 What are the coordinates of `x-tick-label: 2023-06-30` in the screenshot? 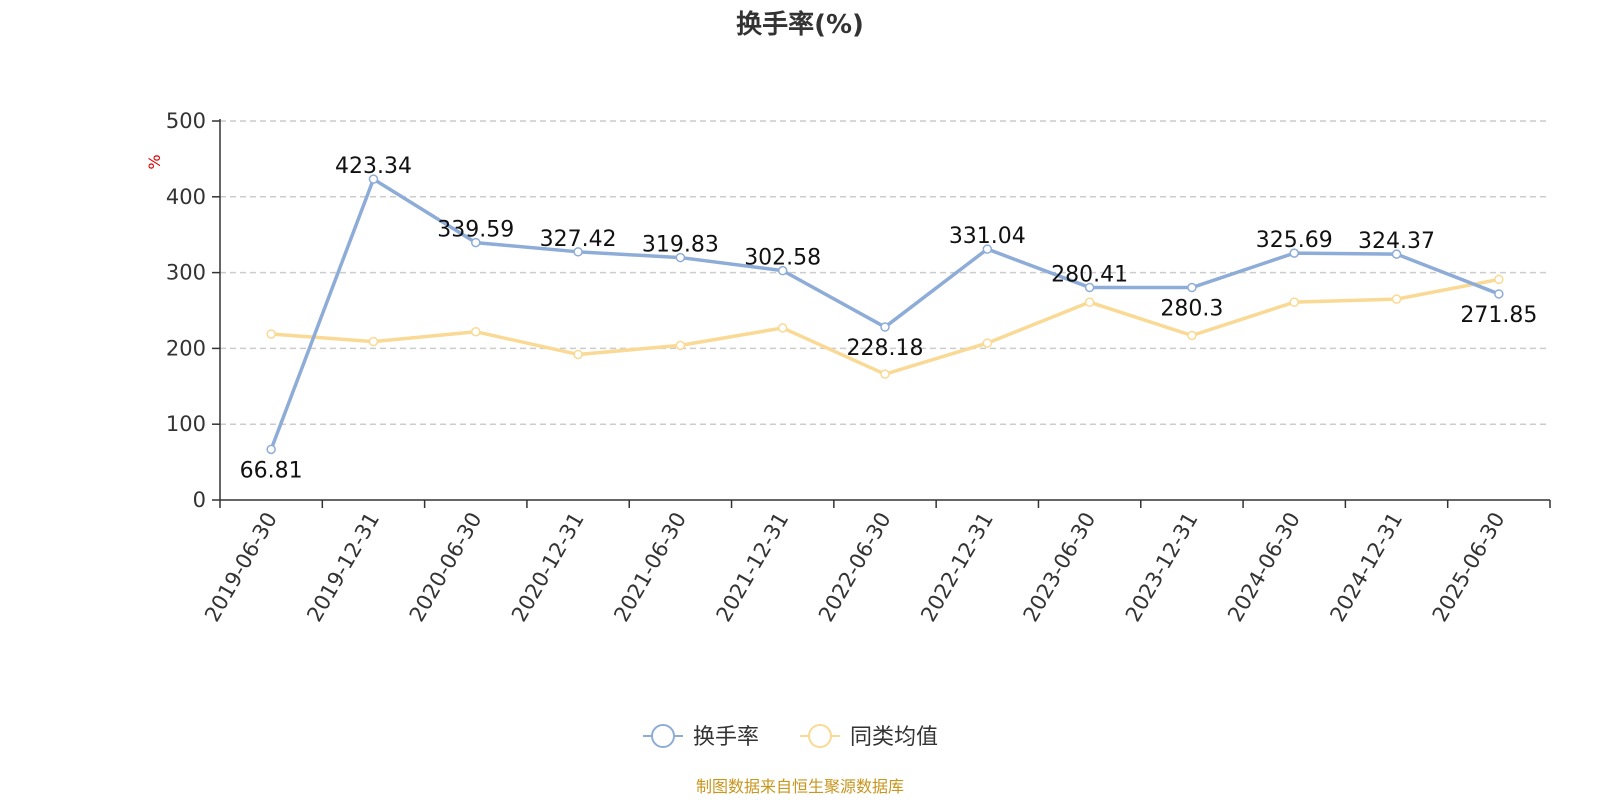 It's located at (1060, 567).